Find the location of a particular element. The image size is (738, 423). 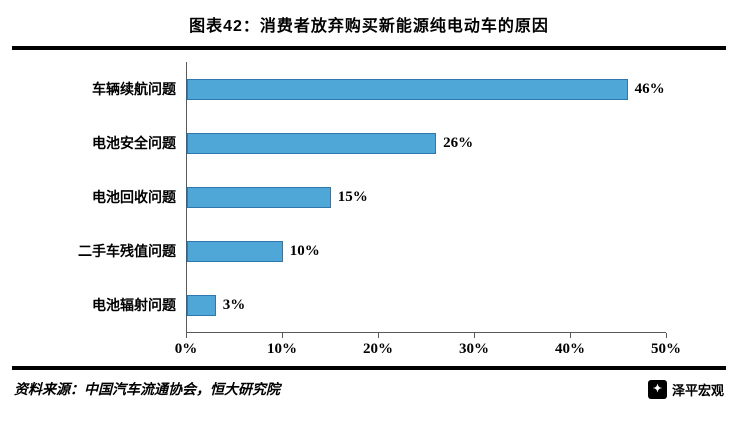

bar-row: 电池安全问题 26% is located at coordinates (340, 143).